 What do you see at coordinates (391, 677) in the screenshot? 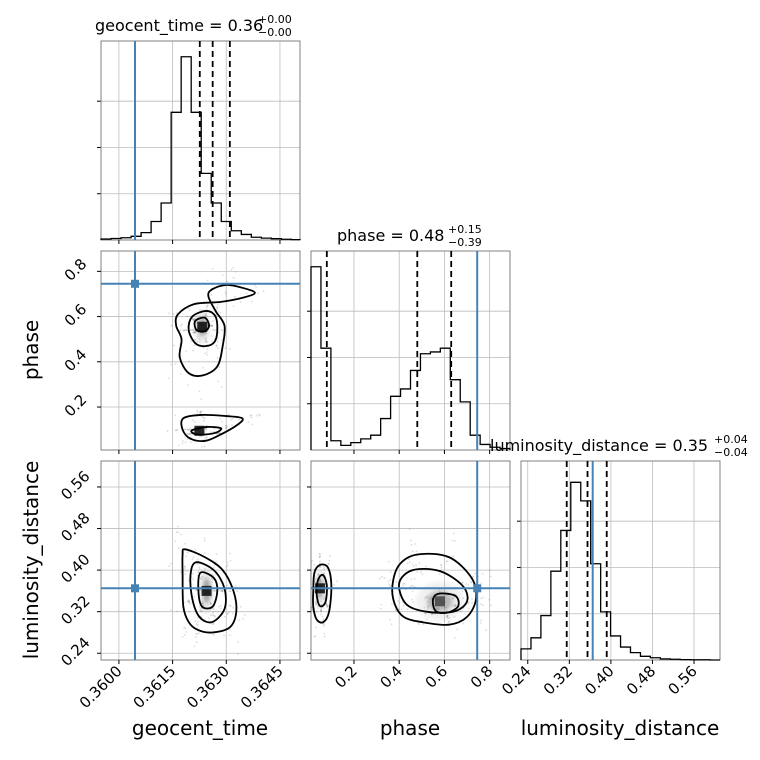
I see `xtick-label-phase-1: 0.4` at bounding box center [391, 677].